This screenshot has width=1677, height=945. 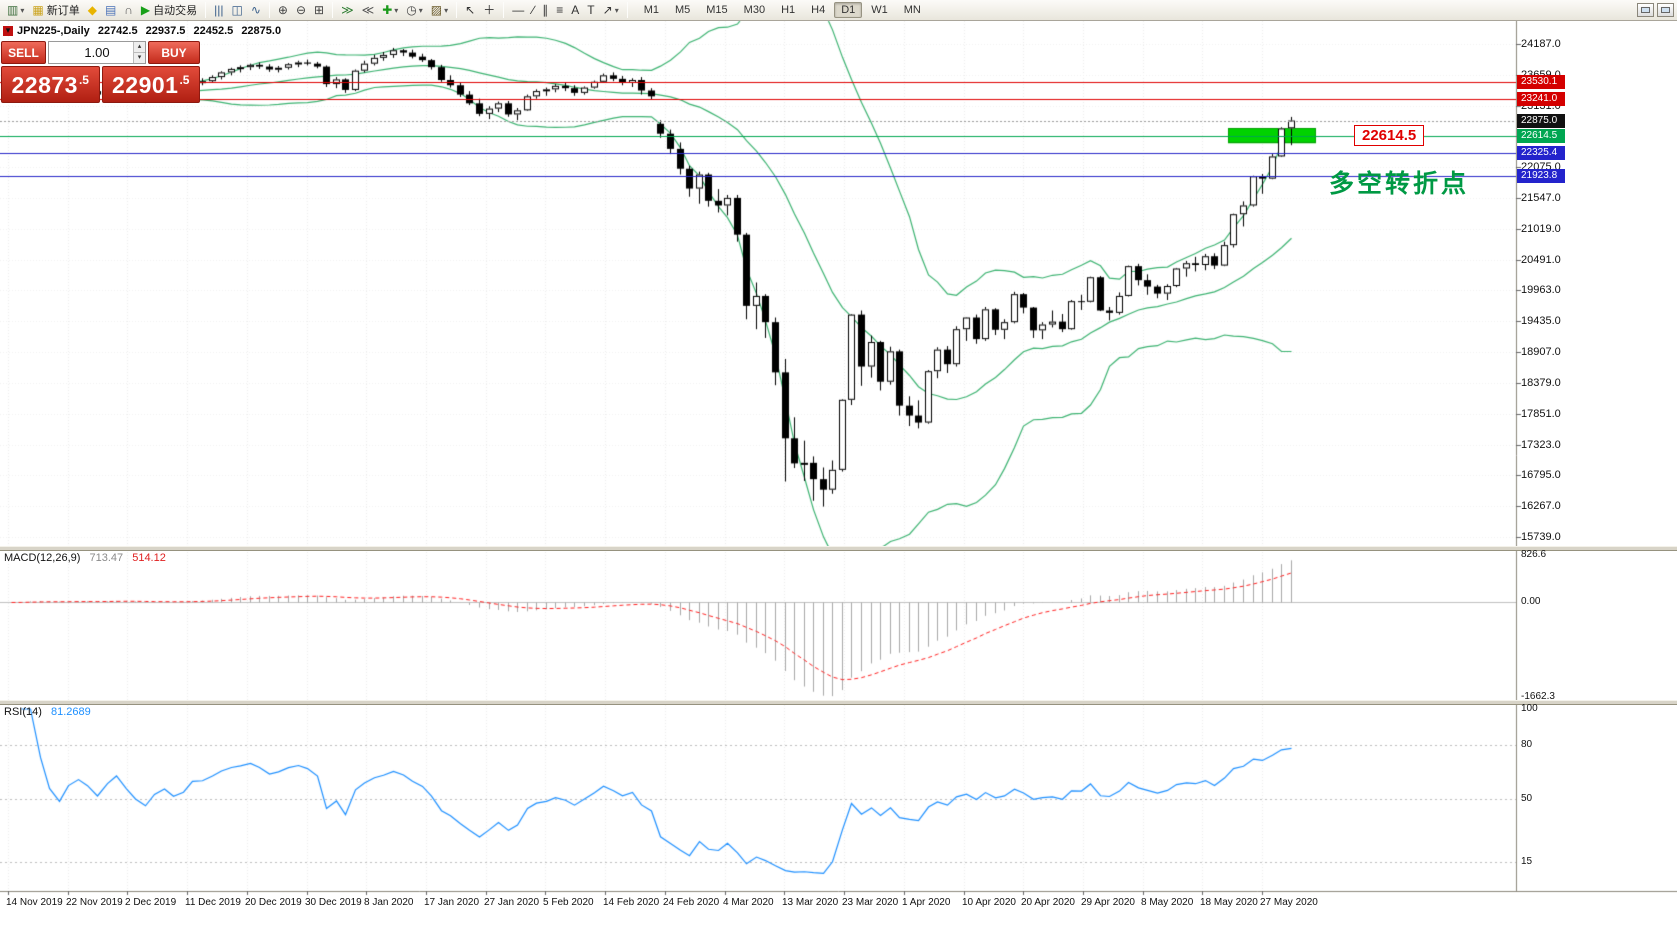 I want to click on rsi-header: RSI(14) 81.2689, so click(x=47, y=712).